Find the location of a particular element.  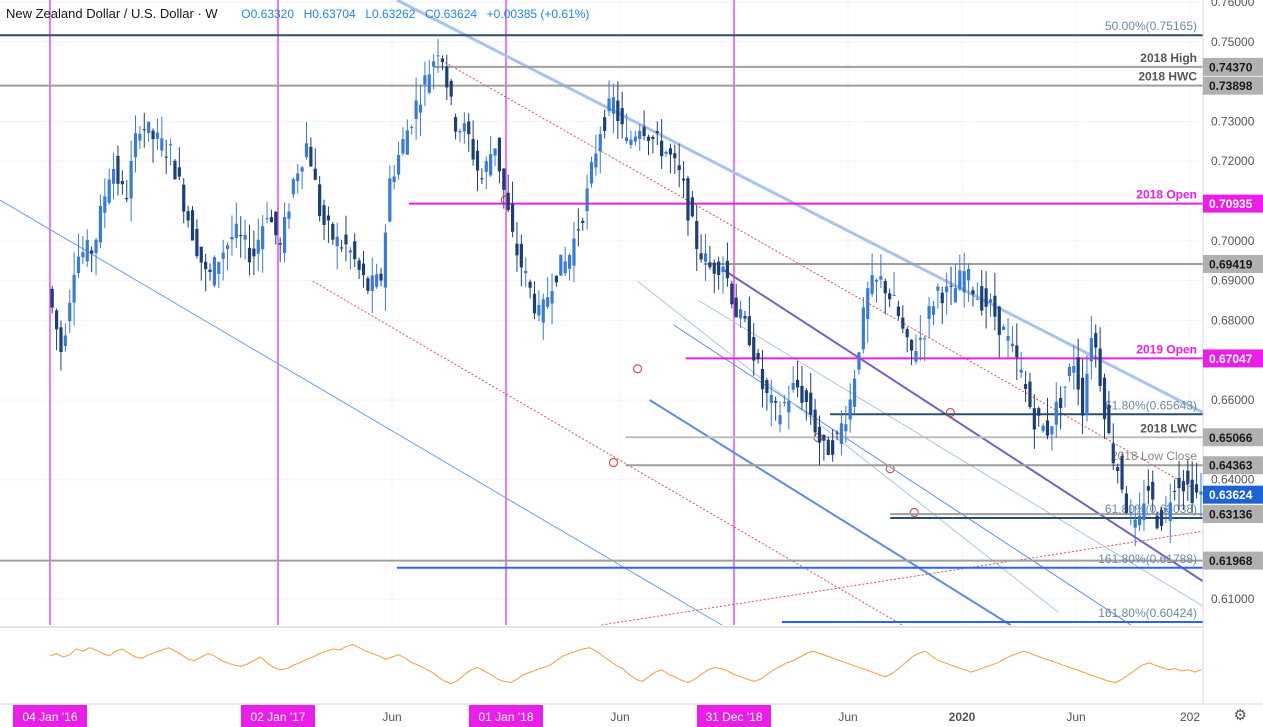

ohlc-high: H0.63704 is located at coordinates (329, 14).